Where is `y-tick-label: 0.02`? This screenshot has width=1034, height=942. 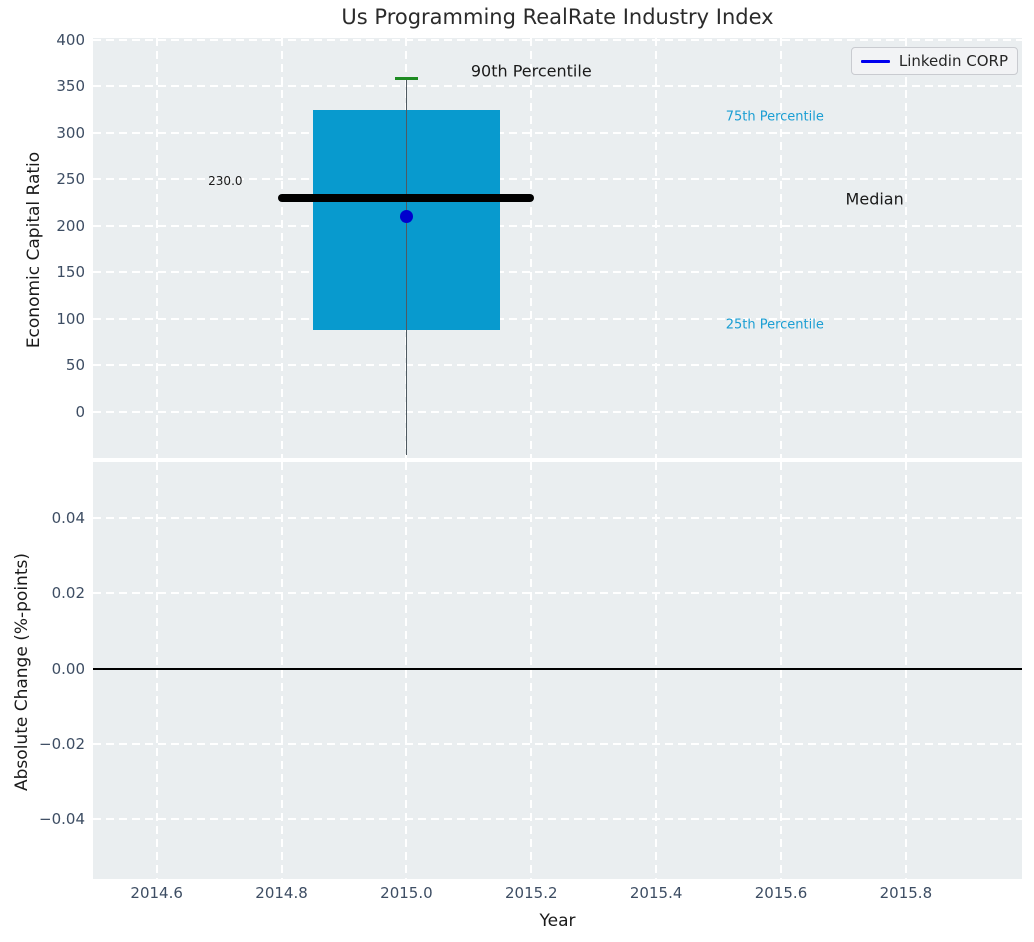 y-tick-label: 0.02 is located at coordinates (68, 593).